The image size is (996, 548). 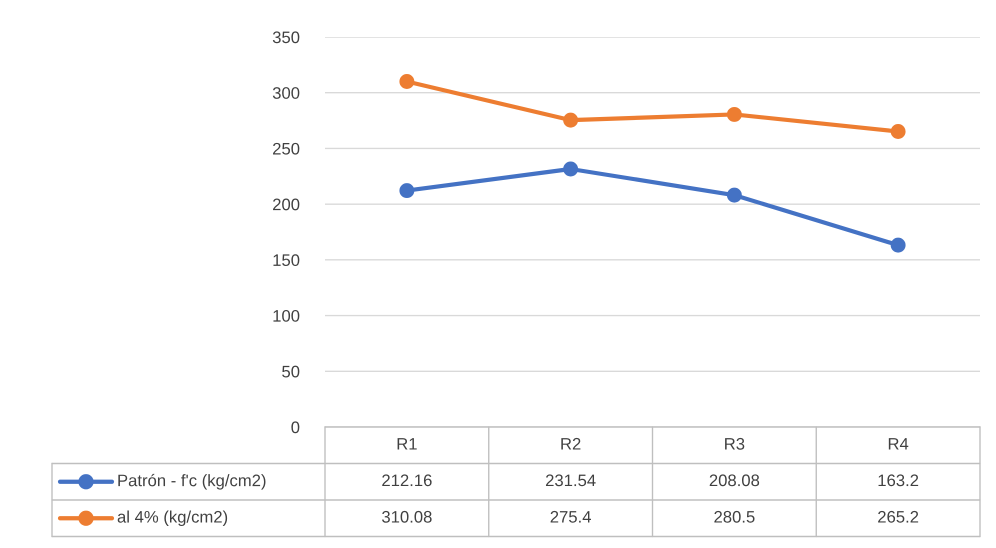 I want to click on y-tick-label: 300, so click(x=286, y=93).